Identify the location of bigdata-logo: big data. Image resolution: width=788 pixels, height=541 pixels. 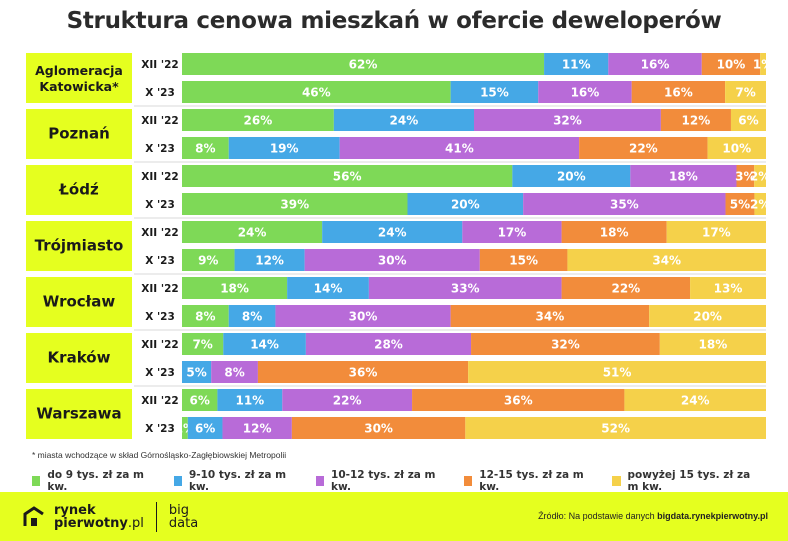
(183, 517).